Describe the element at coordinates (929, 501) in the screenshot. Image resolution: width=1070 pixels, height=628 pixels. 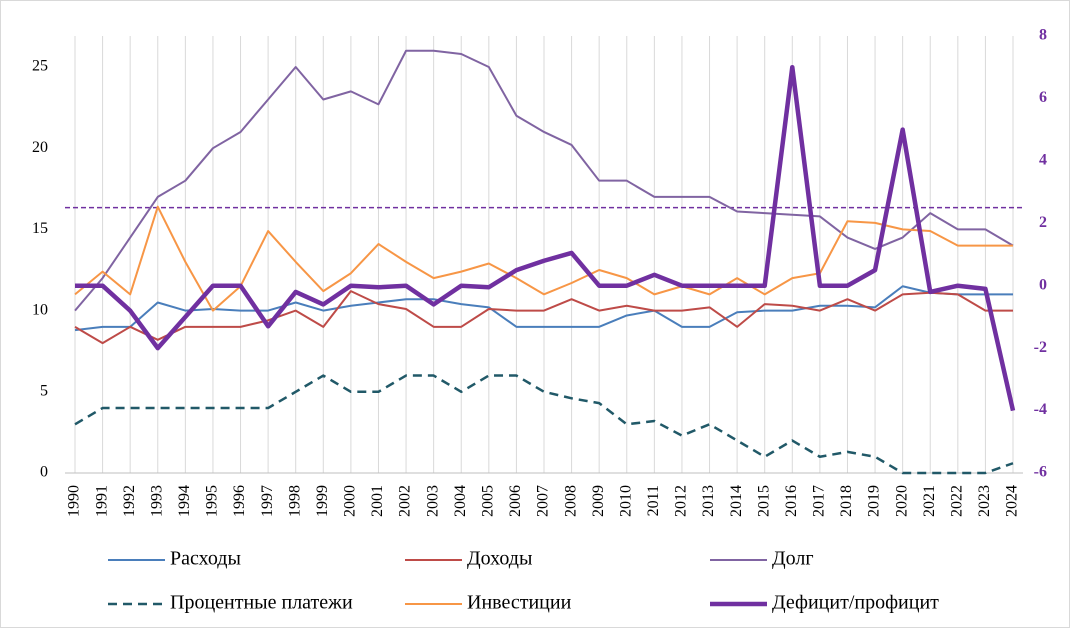
I see `x-tick-label: 2021` at that location.